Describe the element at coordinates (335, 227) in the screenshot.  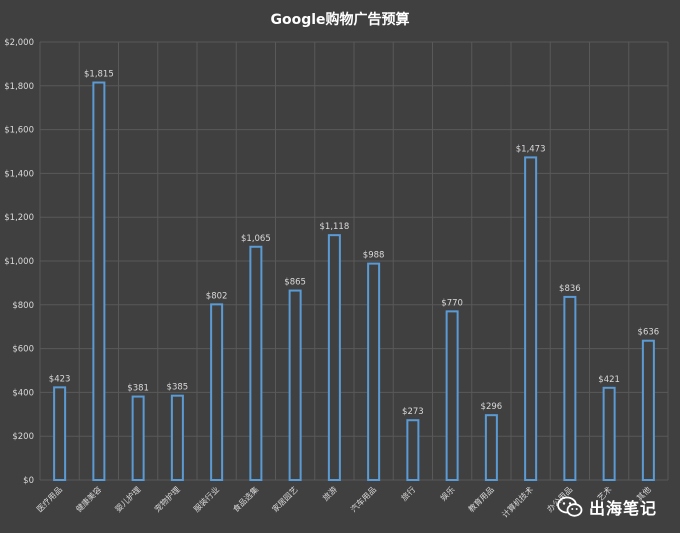
I see `data-label: $1,118` at that location.